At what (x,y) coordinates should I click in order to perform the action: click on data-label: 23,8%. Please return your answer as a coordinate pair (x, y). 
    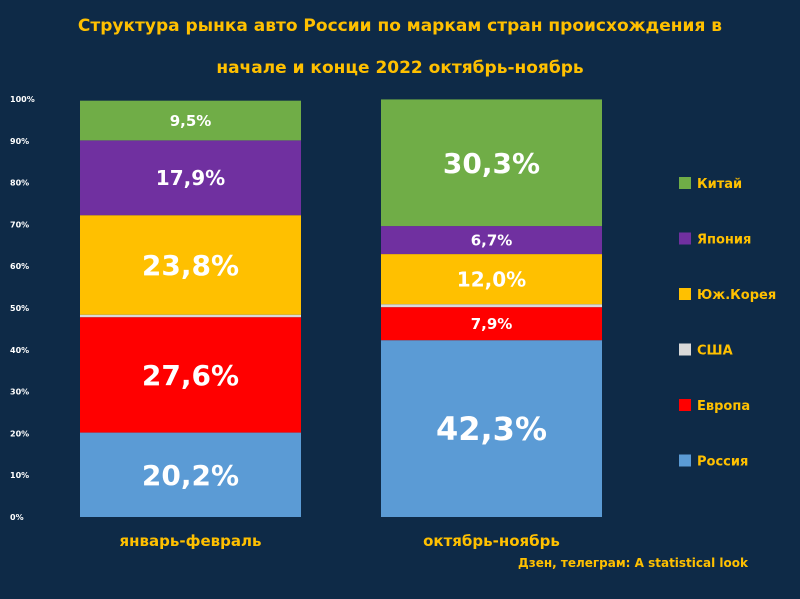
    Looking at the image, I should click on (190, 265).